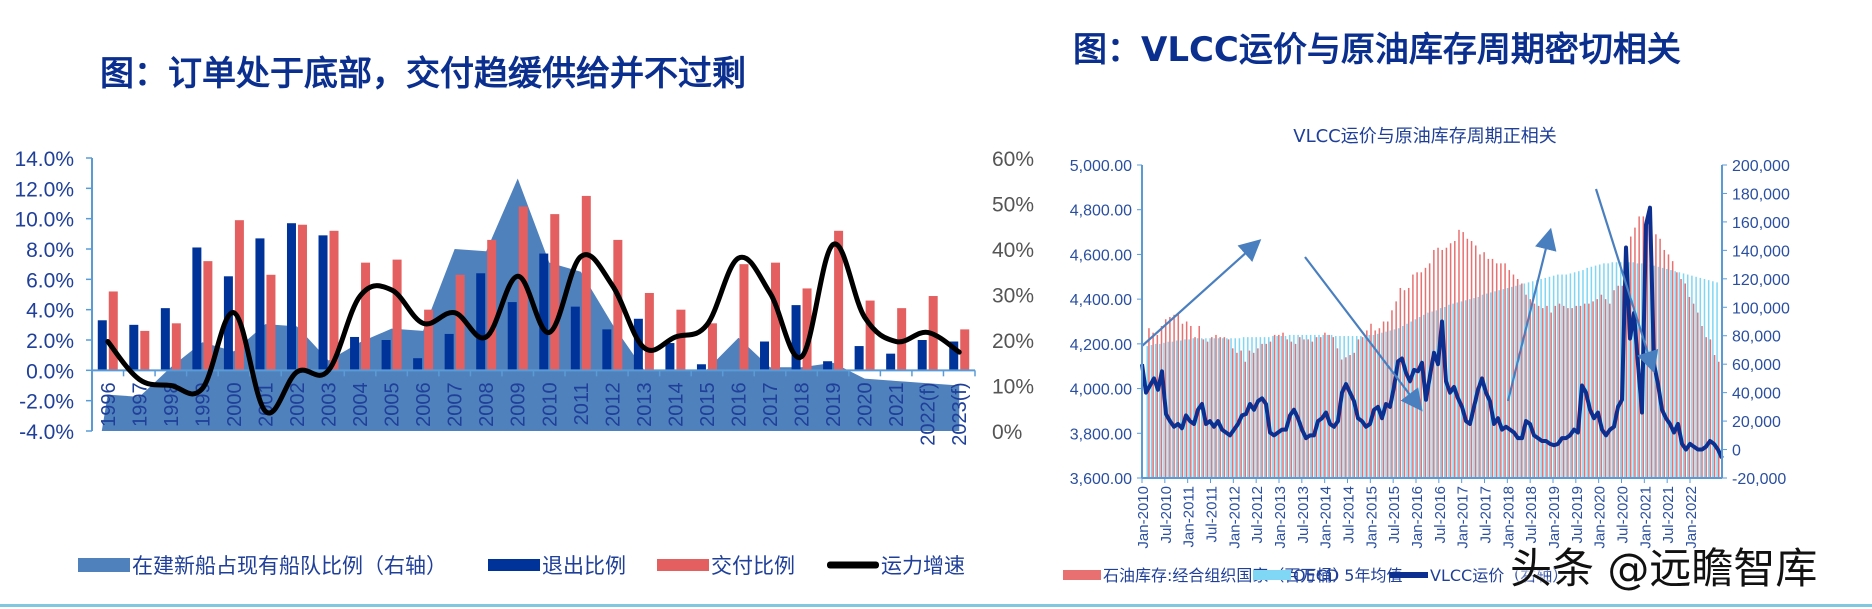 The image size is (1872, 609). I want to click on x-tick-label: Jul-2014, so click(1349, 515).